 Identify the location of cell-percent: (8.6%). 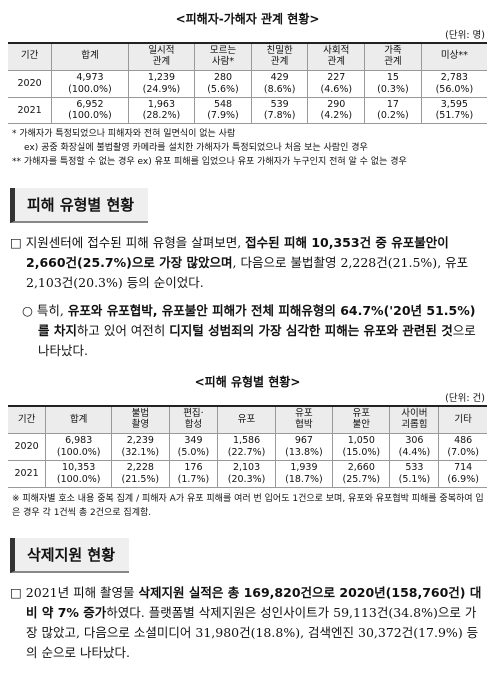
(279, 89).